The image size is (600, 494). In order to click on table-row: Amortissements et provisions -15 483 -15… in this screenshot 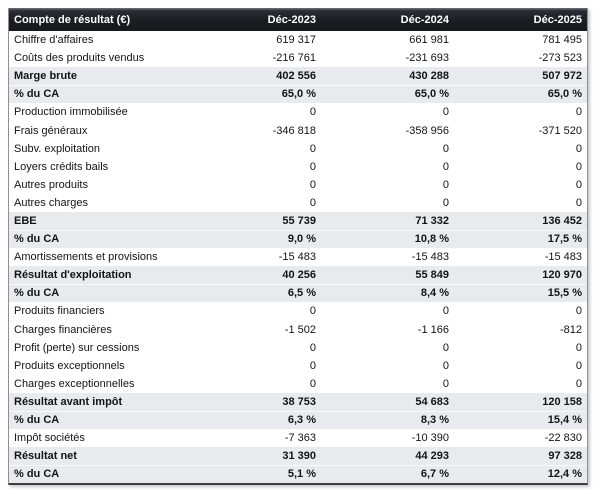, I will do `click(298, 257)`.